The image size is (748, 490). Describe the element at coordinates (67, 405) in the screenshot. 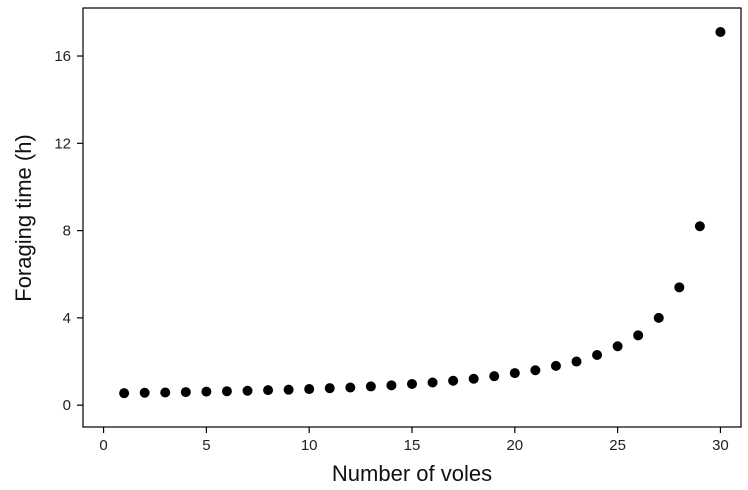

I see `y-tick-label: 0` at that location.